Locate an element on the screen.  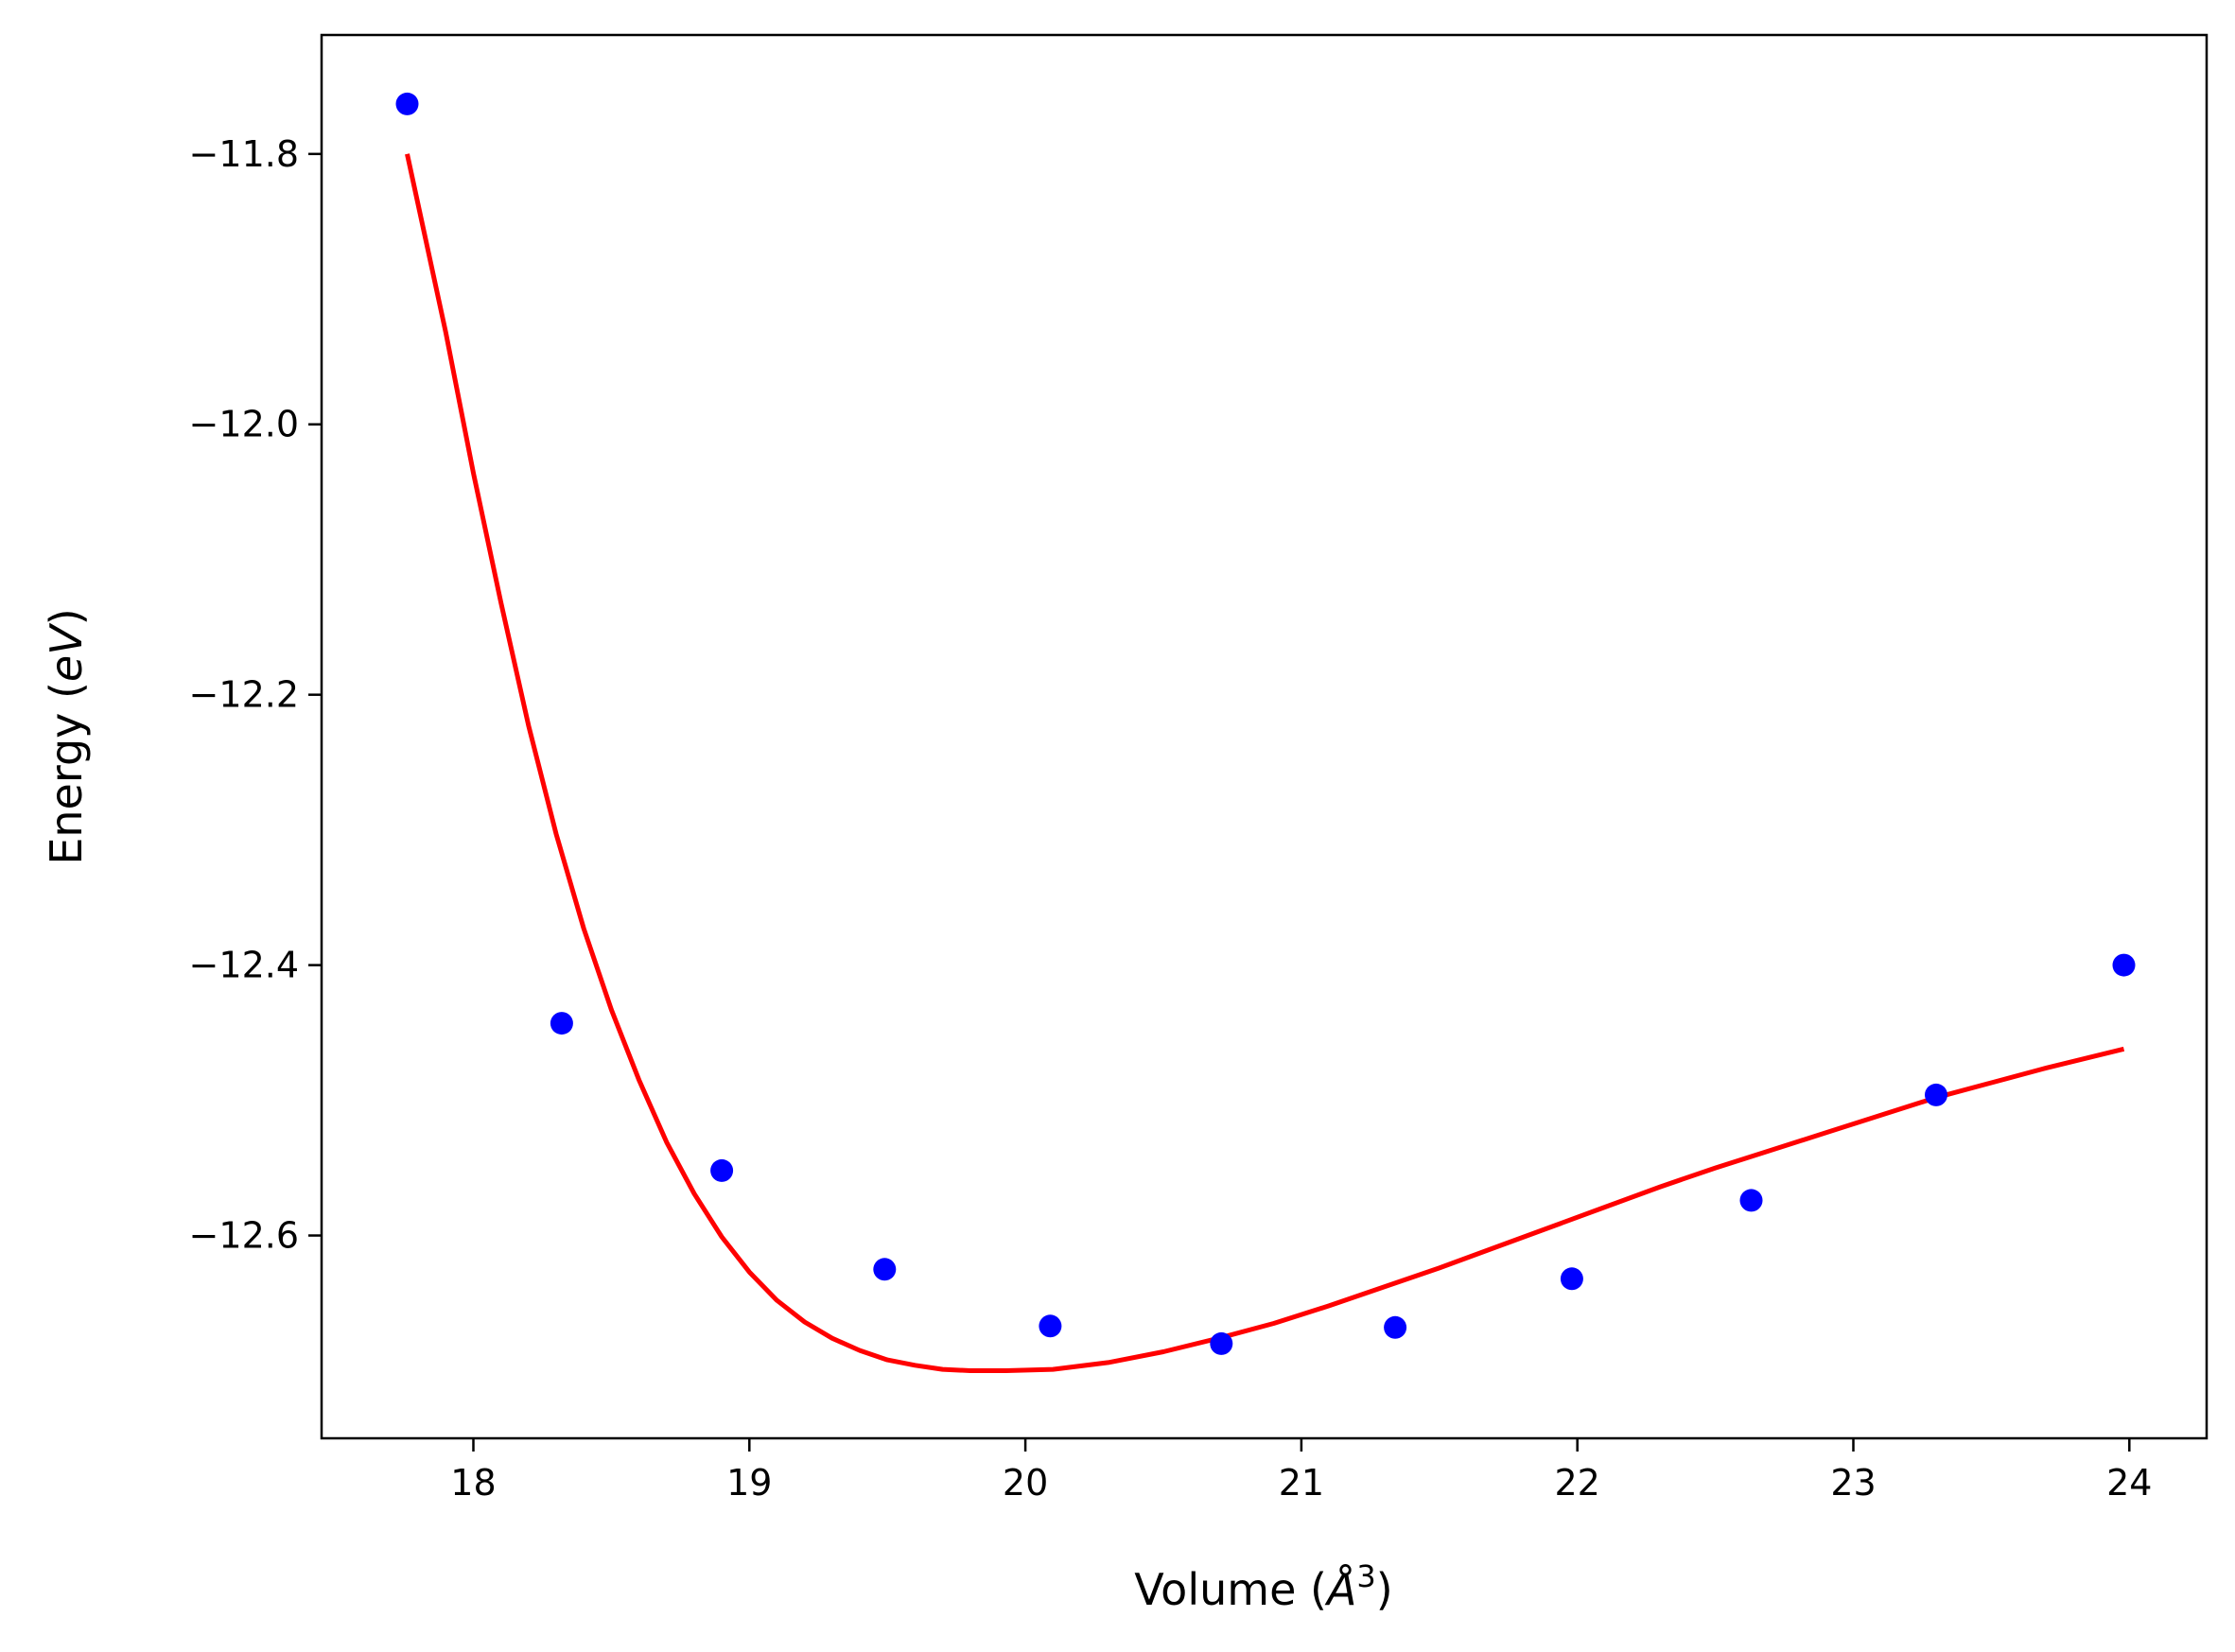
x-tick-label: 20 is located at coordinates (1025, 1483).